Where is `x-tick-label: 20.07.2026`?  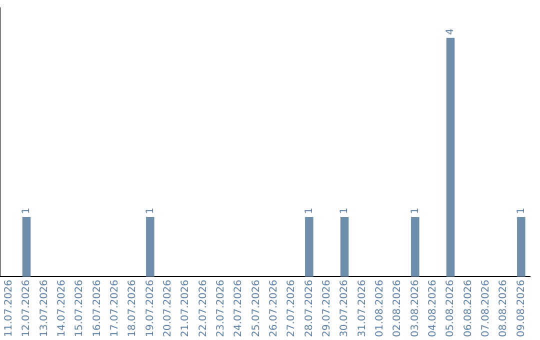
x-tick-label: 20.07.2026 is located at coordinates (168, 309).